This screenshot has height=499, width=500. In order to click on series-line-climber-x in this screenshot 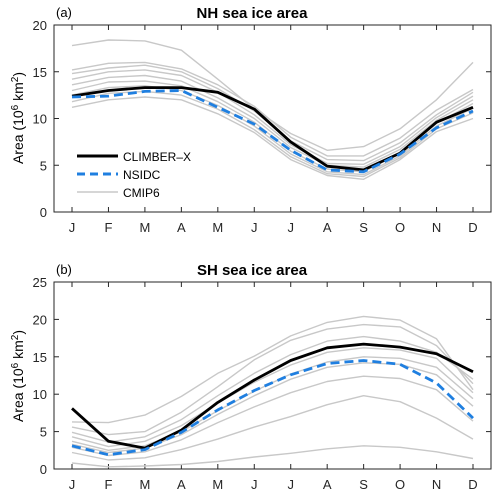, I will do `click(272, 129)`.